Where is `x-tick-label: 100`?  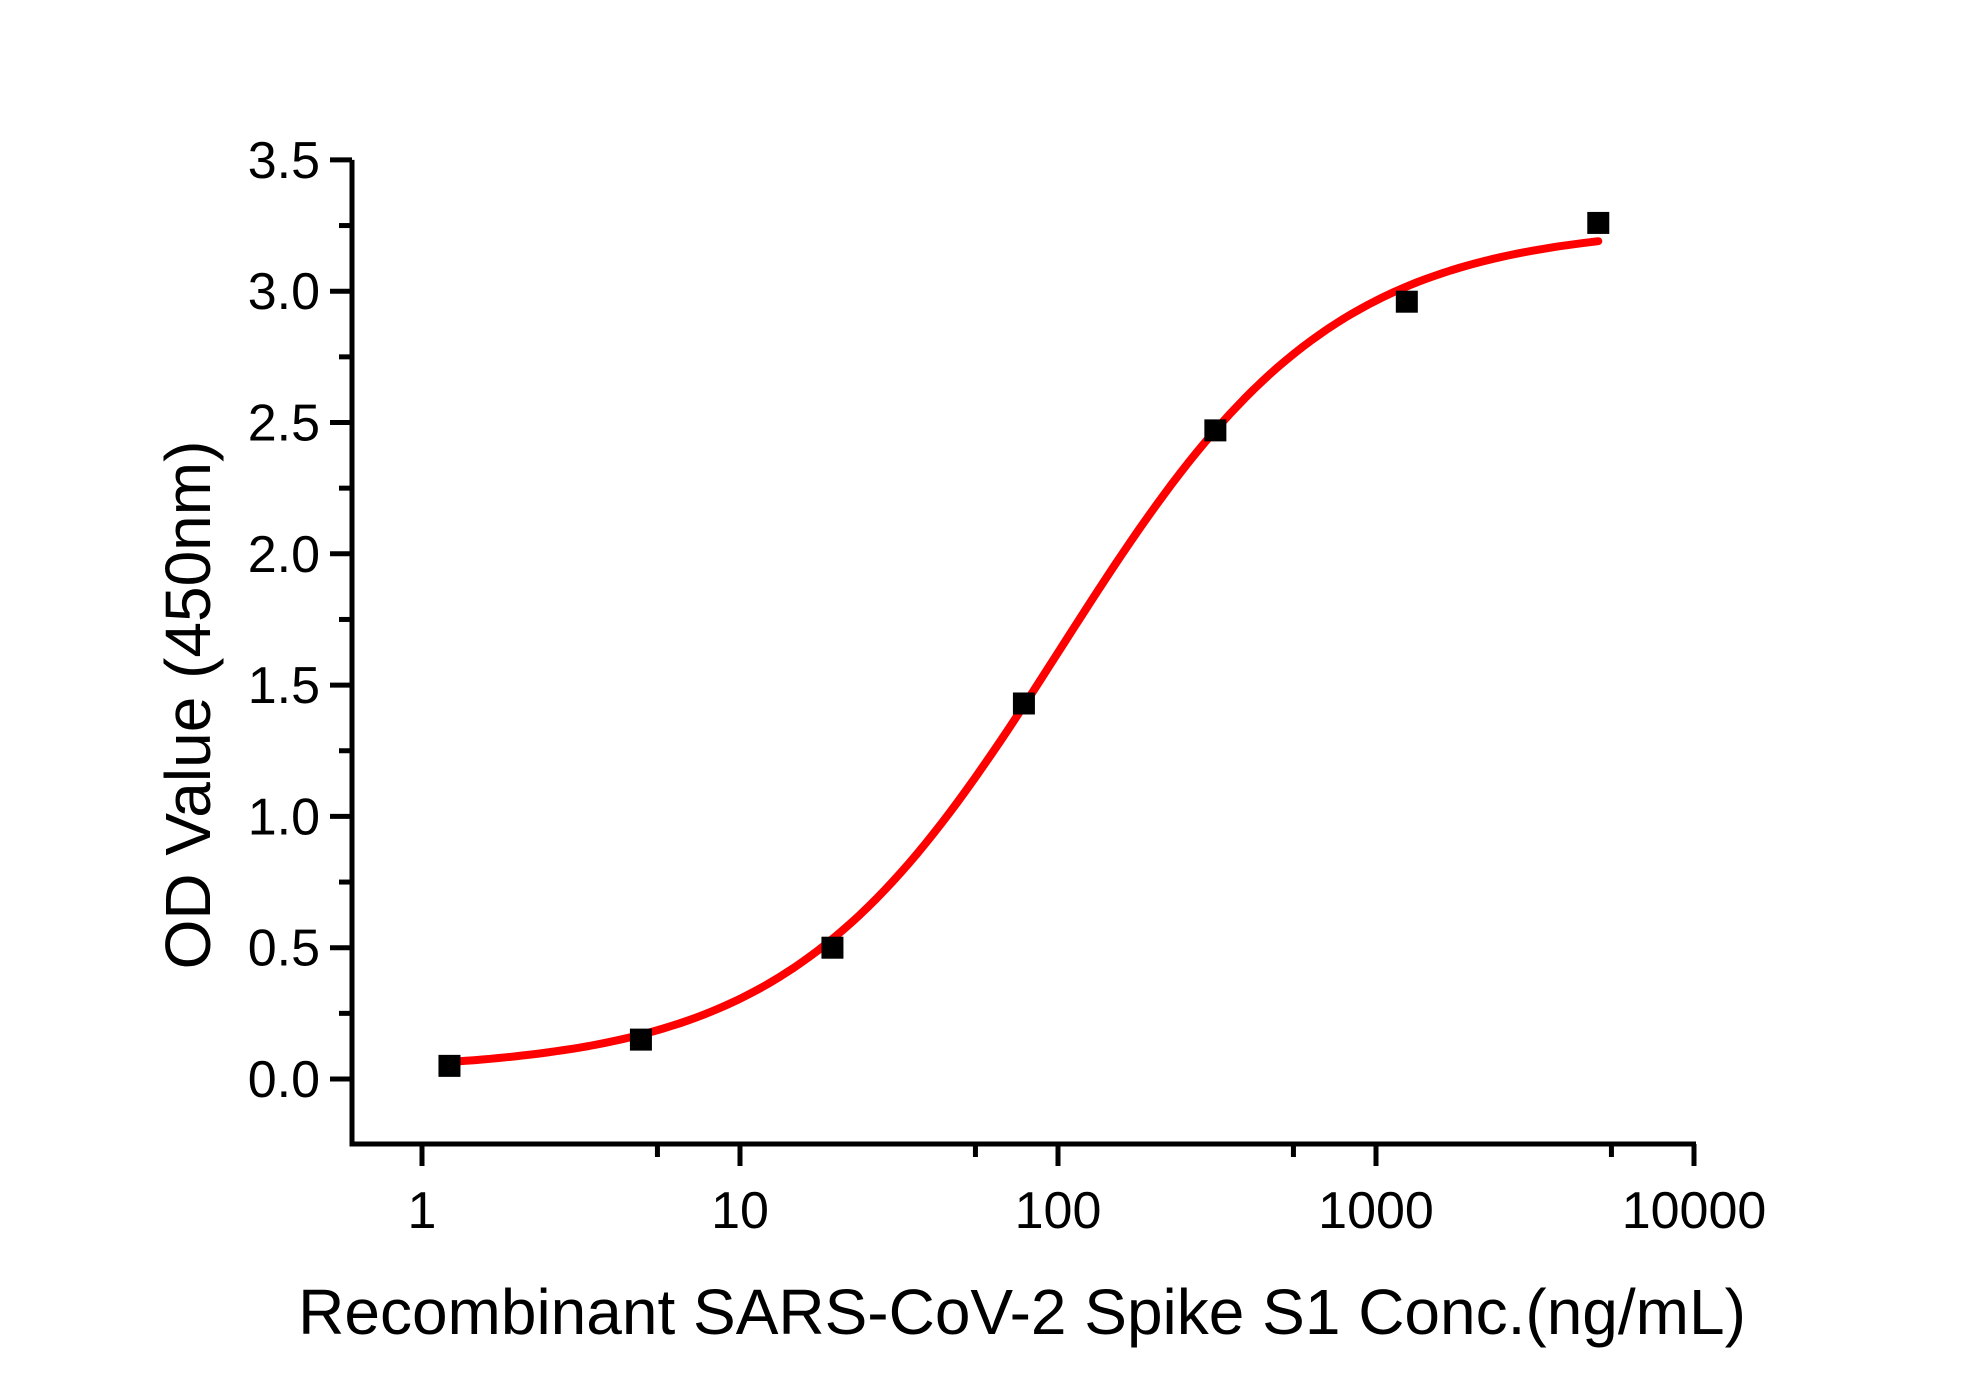 x-tick-label: 100 is located at coordinates (1058, 1211).